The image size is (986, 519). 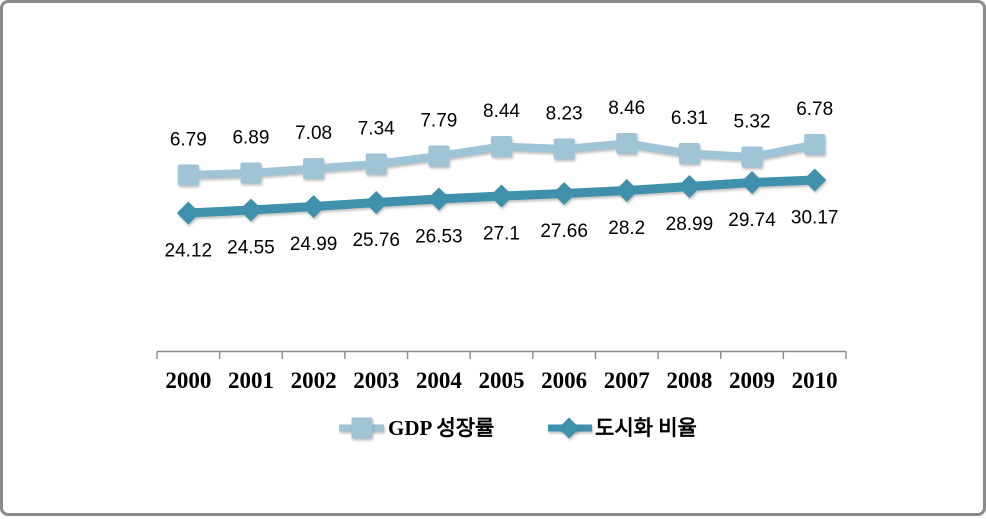 I want to click on urban-data-label: 29.74, so click(x=752, y=220).